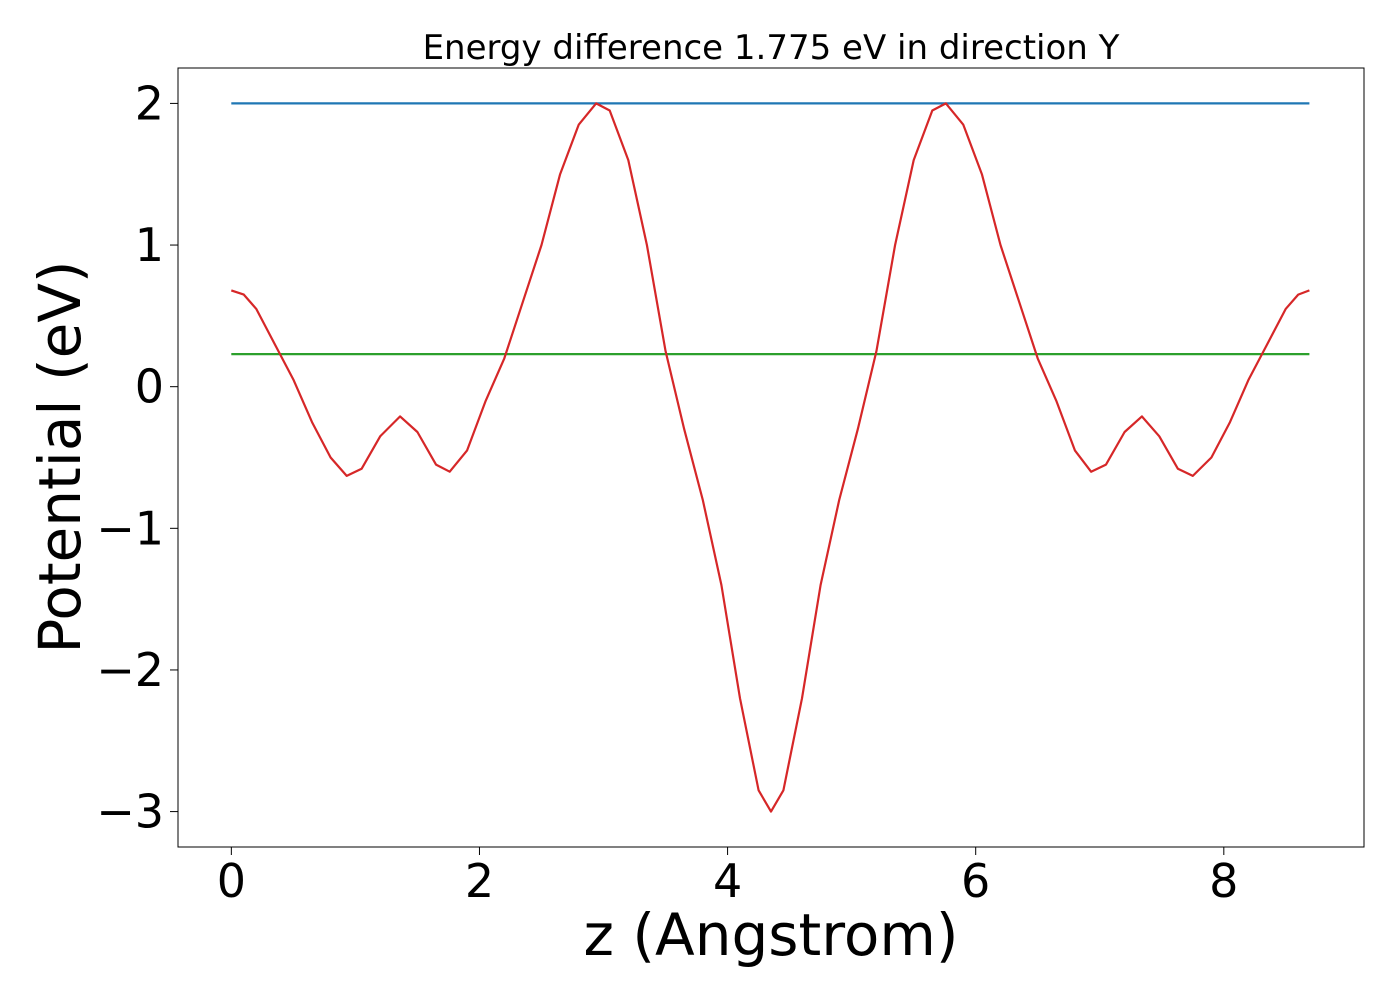 This screenshot has width=1400, height=1000. What do you see at coordinates (60, 456) in the screenshot?
I see `y-axis-label: Potential (eV)` at bounding box center [60, 456].